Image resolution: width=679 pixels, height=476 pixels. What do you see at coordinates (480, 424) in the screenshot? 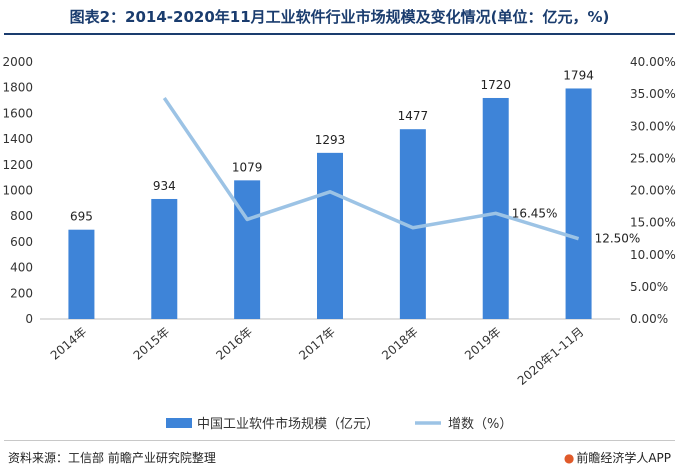
I see `legend-line-label: 增数（%）` at bounding box center [480, 424].